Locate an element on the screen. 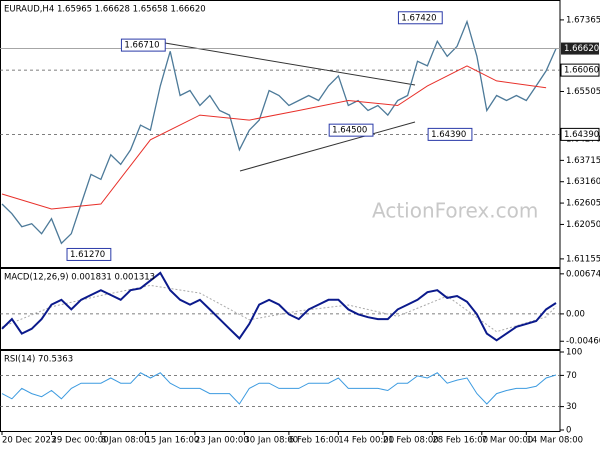  level-label: 1.64390 is located at coordinates (581, 135).